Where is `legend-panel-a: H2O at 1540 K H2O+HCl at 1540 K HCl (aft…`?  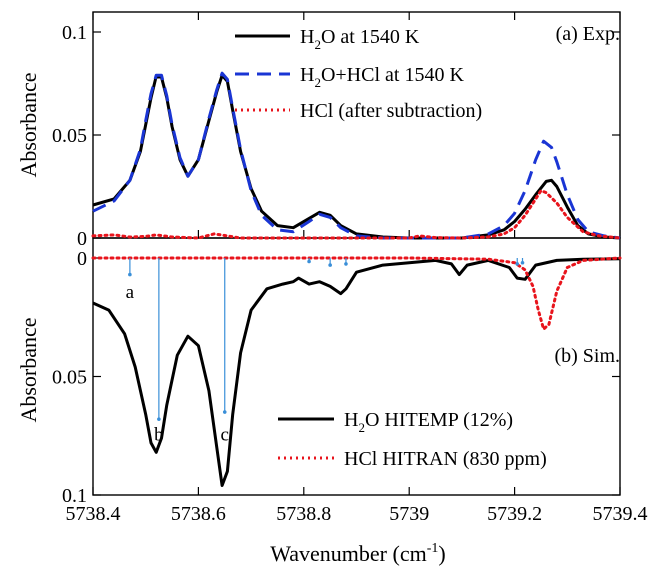
legend-panel-a: H2O at 1540 K H2O+HCl at 1540 K HCl (aft… is located at coordinates (358, 74).